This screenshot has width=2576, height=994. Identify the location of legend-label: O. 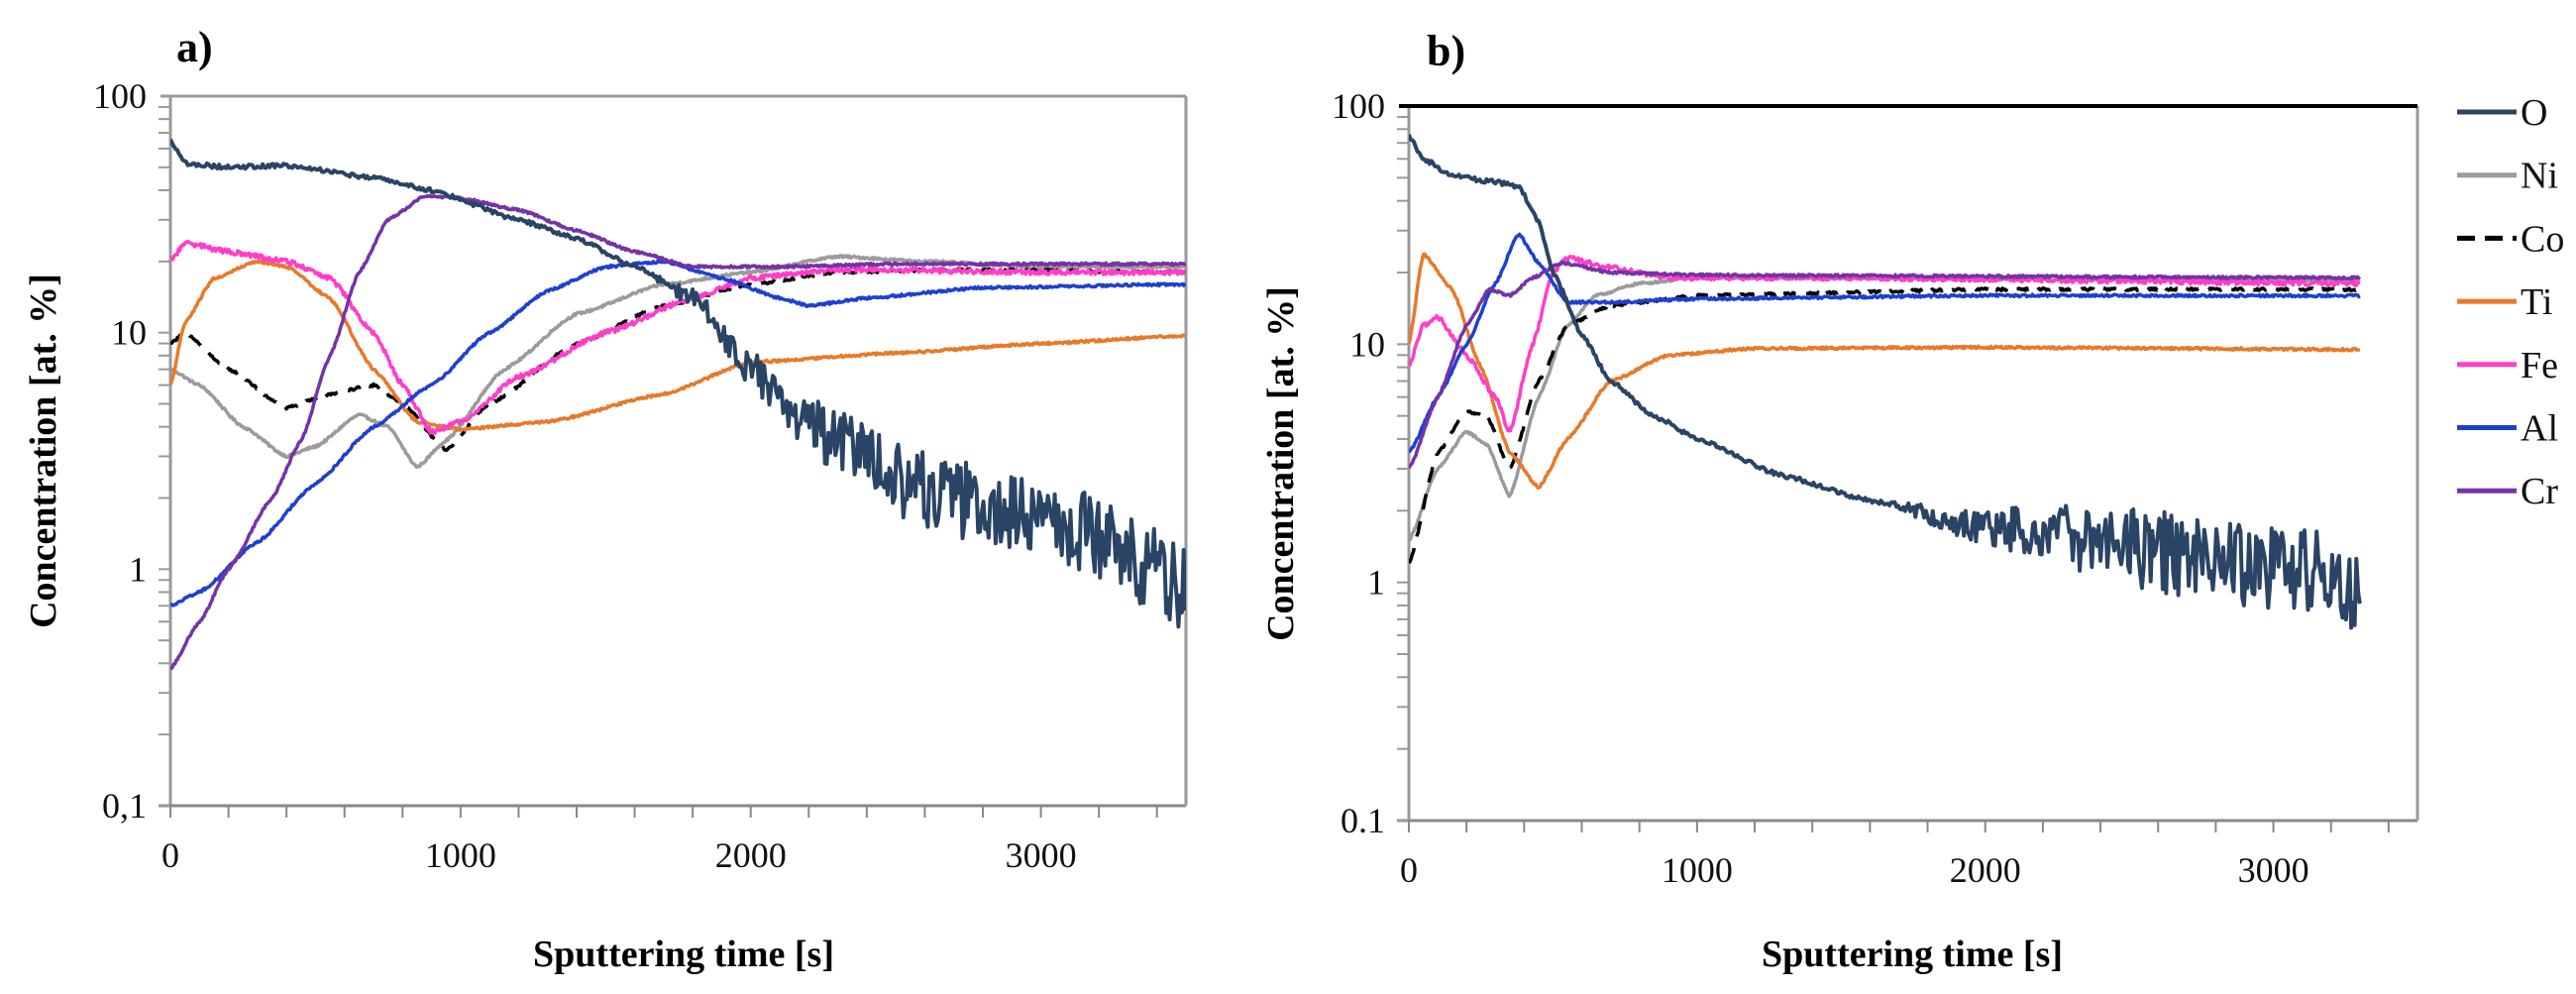
(2534, 113).